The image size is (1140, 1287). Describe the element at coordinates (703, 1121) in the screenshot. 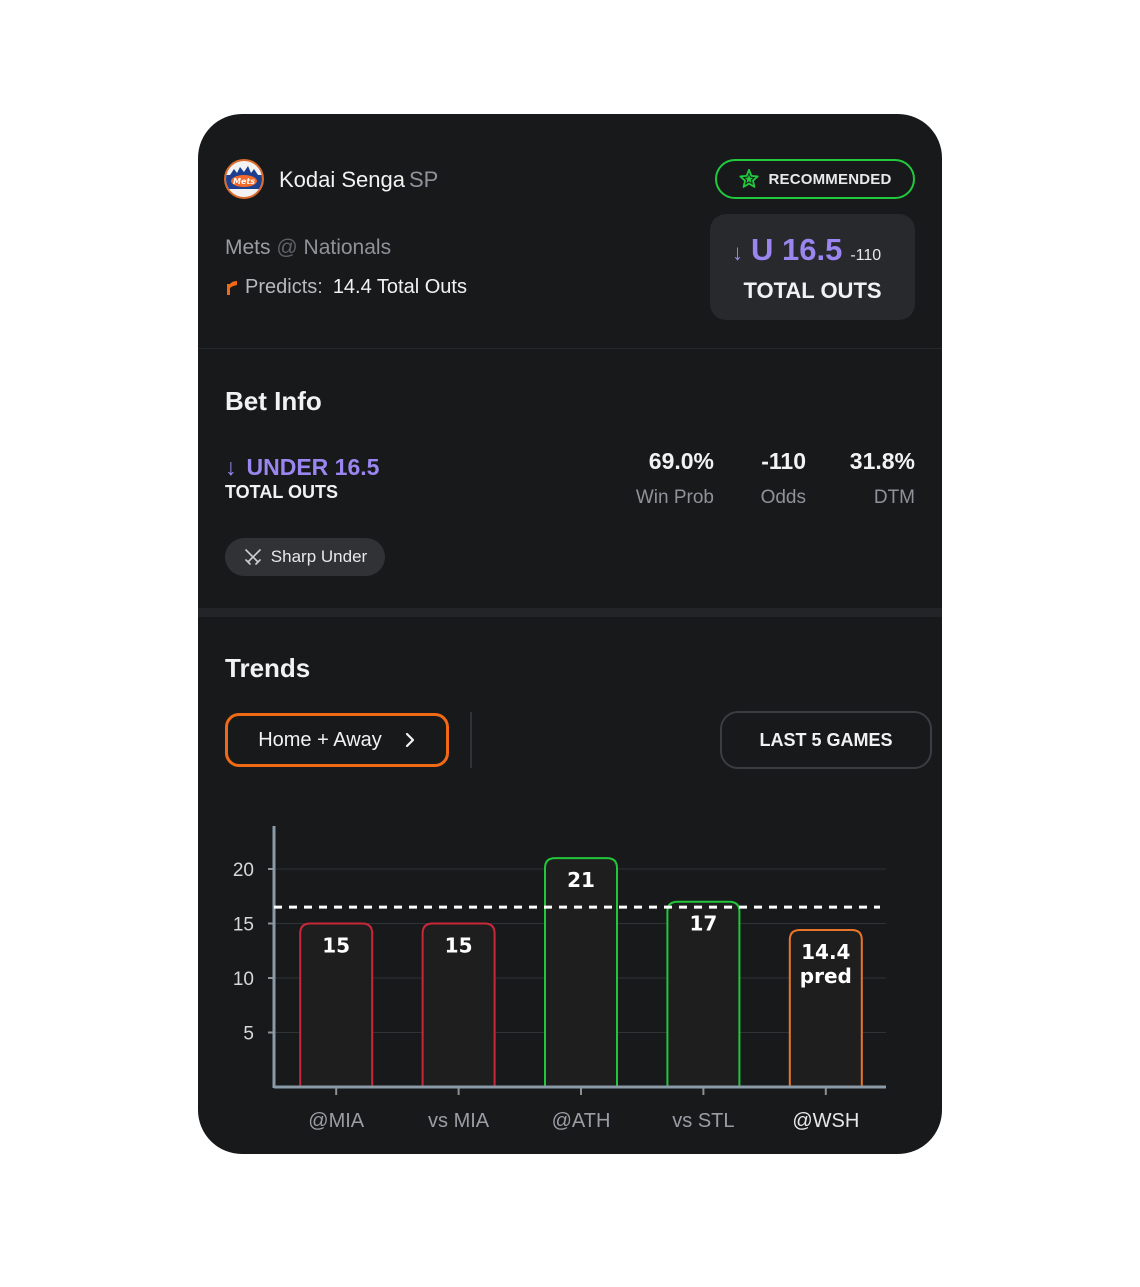

I see `x-tick-label: vs STL` at that location.